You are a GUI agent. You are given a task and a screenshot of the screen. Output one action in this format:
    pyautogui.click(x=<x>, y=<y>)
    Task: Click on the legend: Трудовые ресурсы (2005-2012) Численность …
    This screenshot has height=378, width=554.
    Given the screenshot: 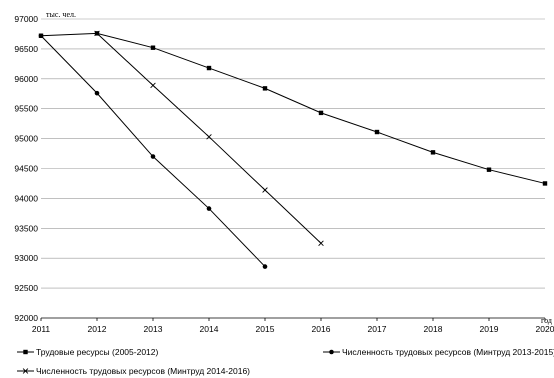 What is the action you would take?
    pyautogui.click(x=285, y=361)
    